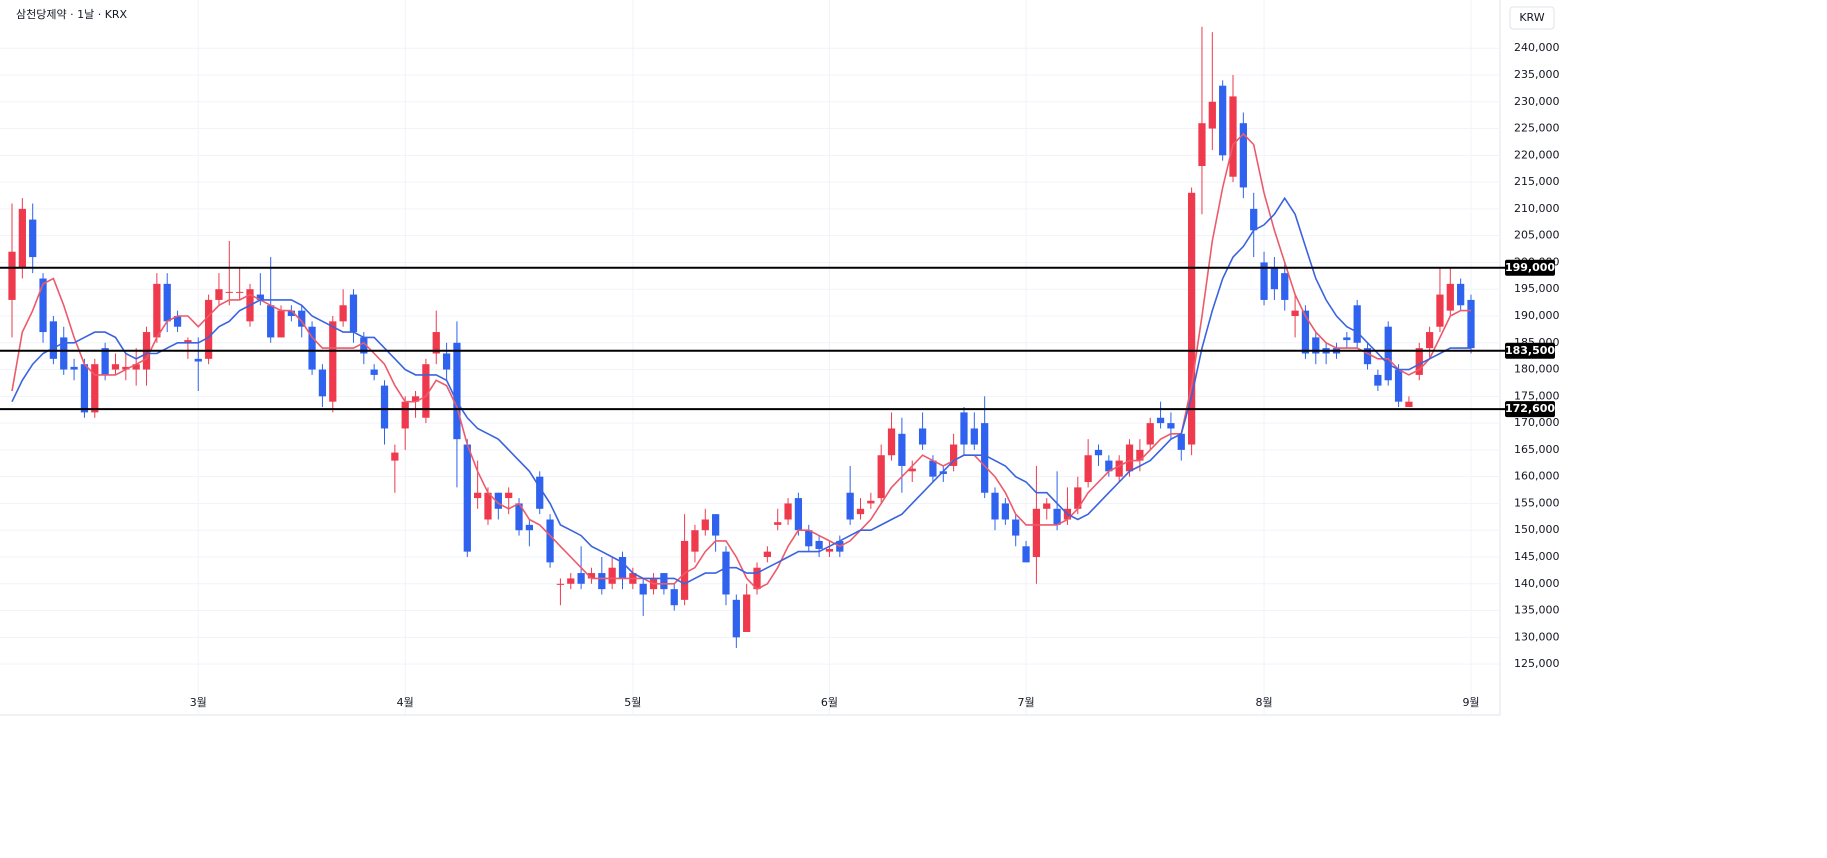 The height and width of the screenshot is (858, 1827). What do you see at coordinates (1537, 449) in the screenshot?
I see `y-tick-label: 165,000` at bounding box center [1537, 449].